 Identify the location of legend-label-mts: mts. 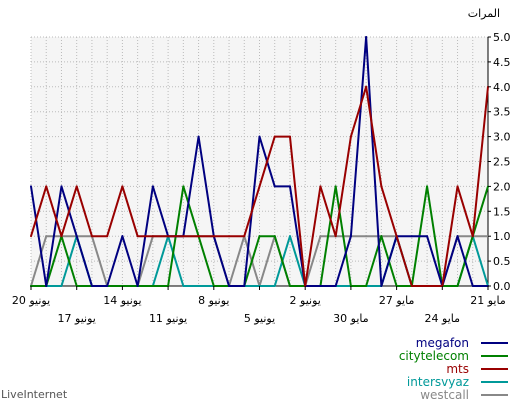
(457, 369).